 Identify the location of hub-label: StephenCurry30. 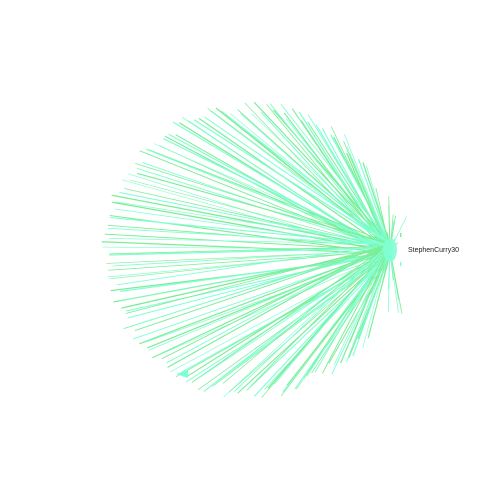
(433, 250).